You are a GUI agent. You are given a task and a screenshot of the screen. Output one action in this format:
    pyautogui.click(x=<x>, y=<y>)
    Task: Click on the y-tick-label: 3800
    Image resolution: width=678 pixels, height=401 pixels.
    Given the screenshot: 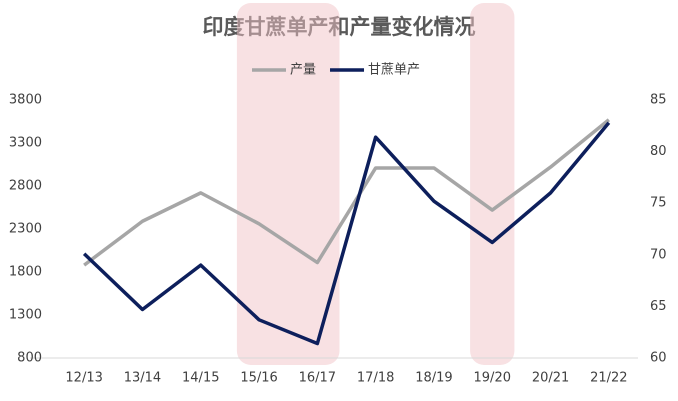 What is the action you would take?
    pyautogui.click(x=25, y=100)
    